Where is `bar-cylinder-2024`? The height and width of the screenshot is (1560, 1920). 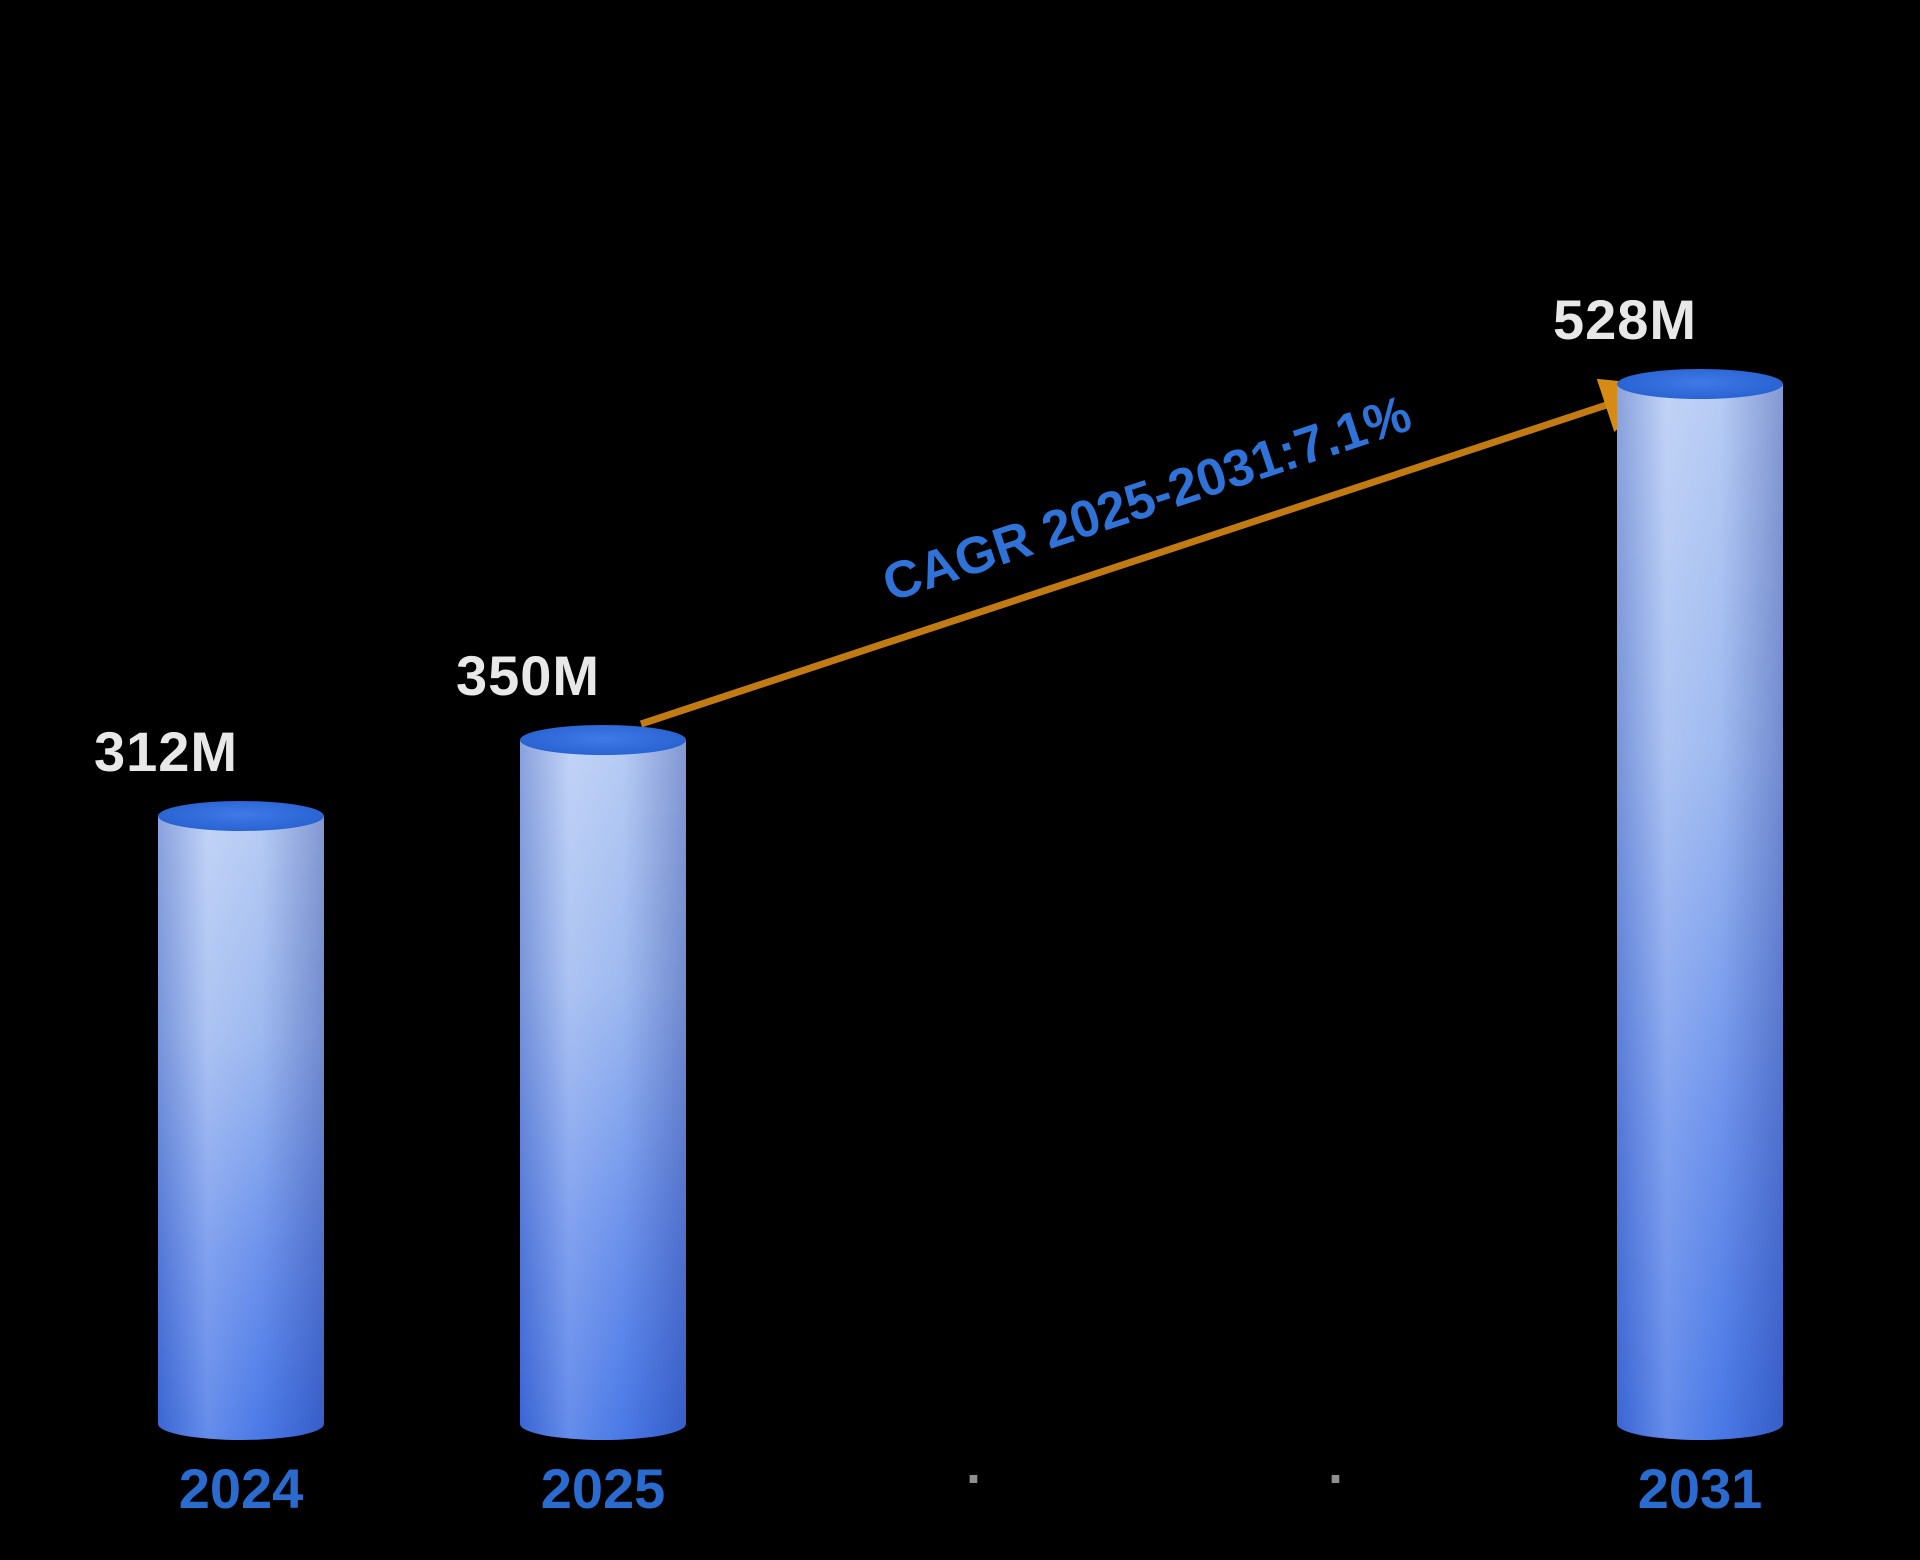 bar-cylinder-2024 is located at coordinates (241, 1128).